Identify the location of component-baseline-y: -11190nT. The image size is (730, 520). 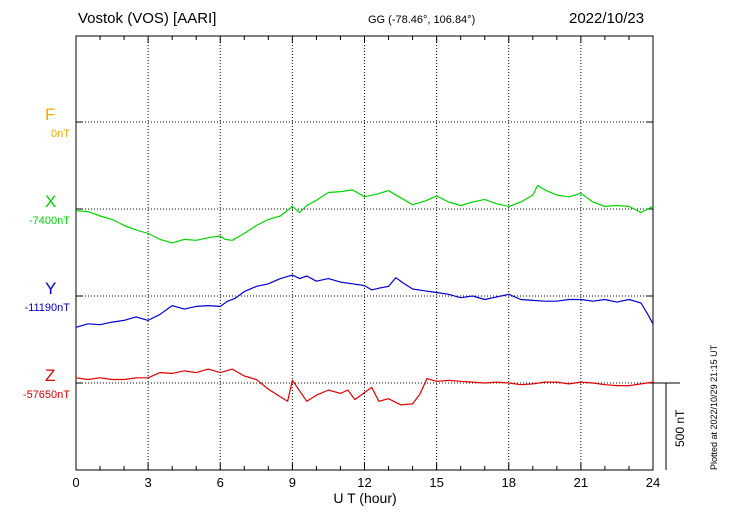
(47, 308).